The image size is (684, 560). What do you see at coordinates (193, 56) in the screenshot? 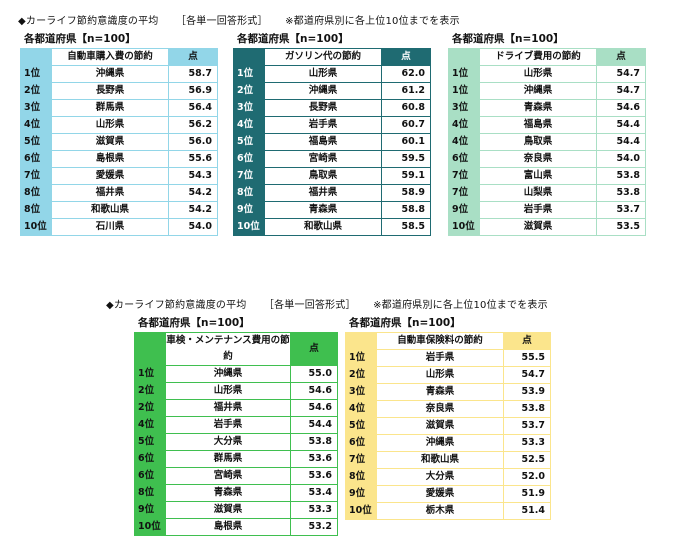
I see `score-header: 点` at bounding box center [193, 56].